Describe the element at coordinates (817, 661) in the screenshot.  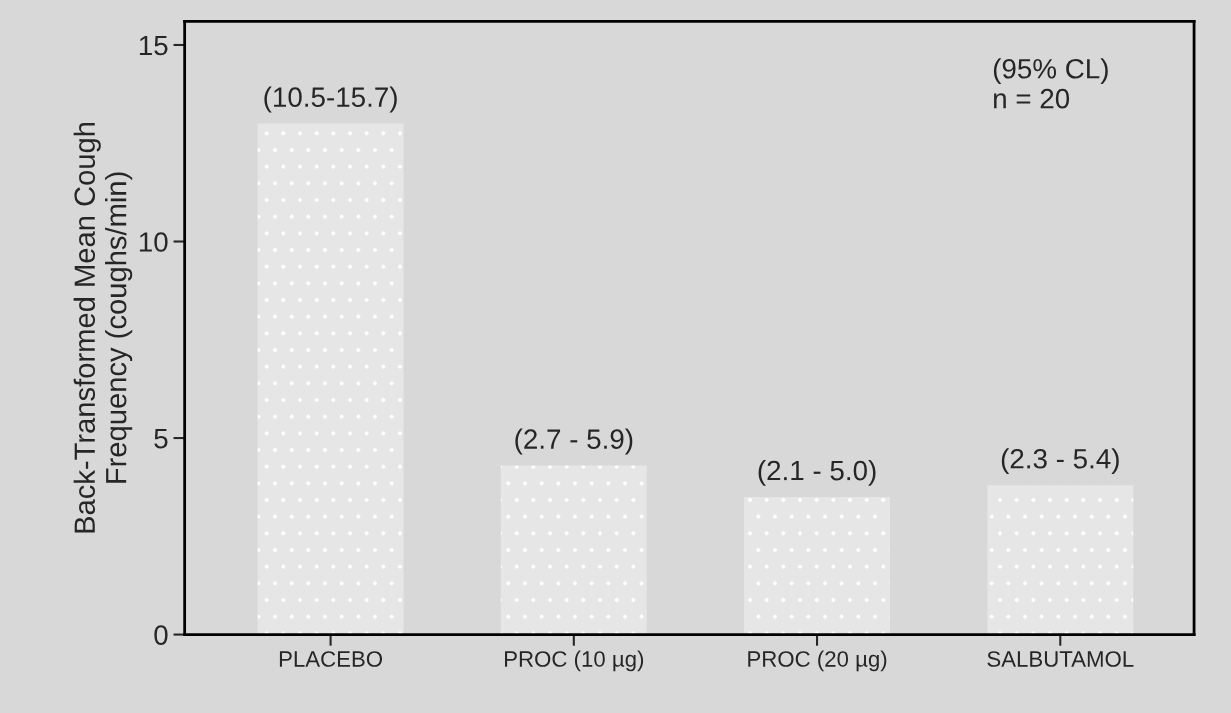
I see `x-tick-label: PROC (20 µg)` at that location.